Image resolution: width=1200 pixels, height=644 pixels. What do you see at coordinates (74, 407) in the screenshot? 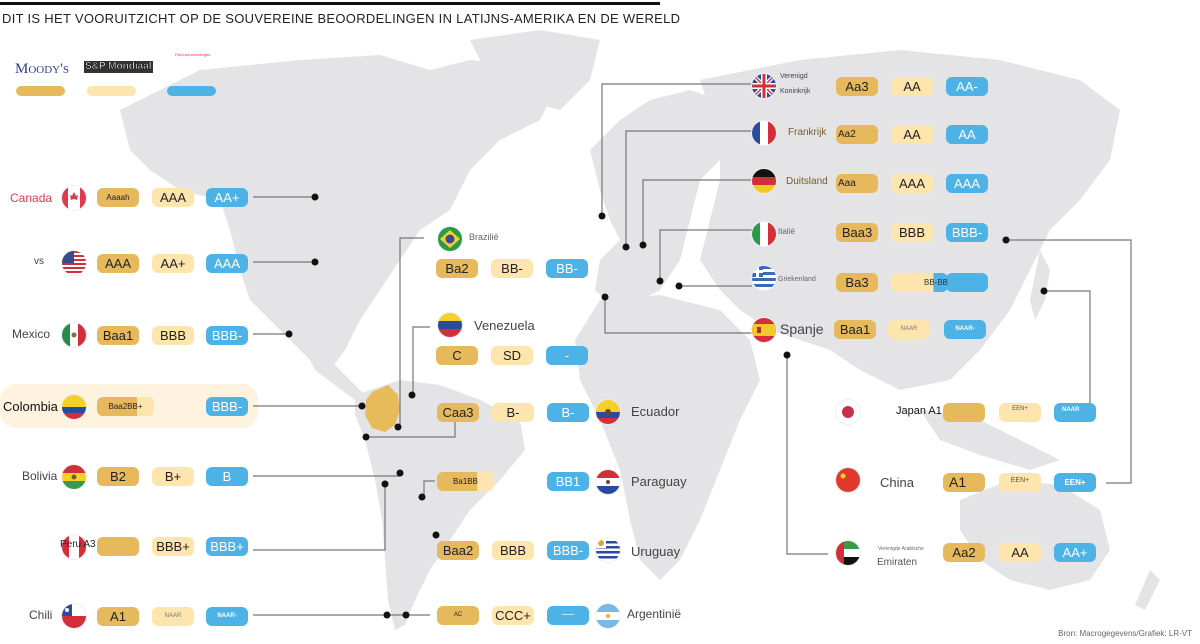
I see `colombia-flag-icon` at bounding box center [74, 407].